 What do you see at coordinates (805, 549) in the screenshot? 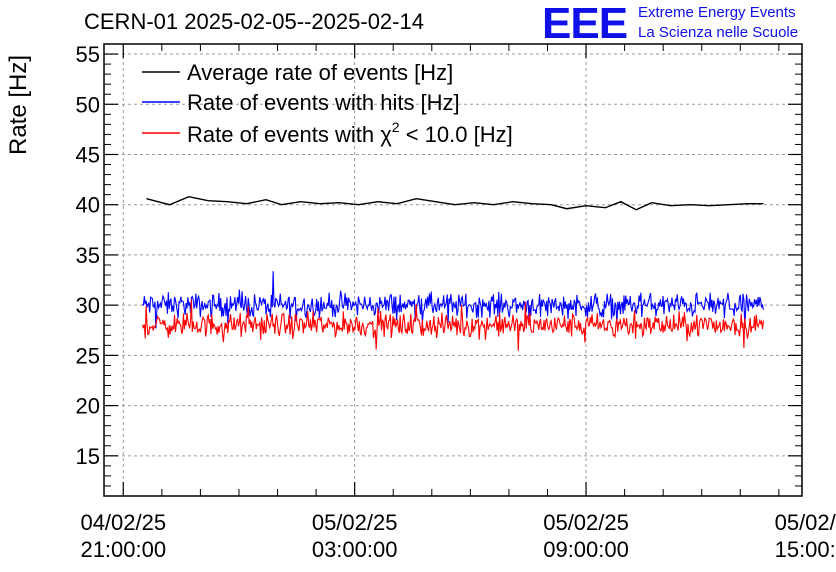
I see `x-tick-label-time: 15:00:00` at bounding box center [805, 549].